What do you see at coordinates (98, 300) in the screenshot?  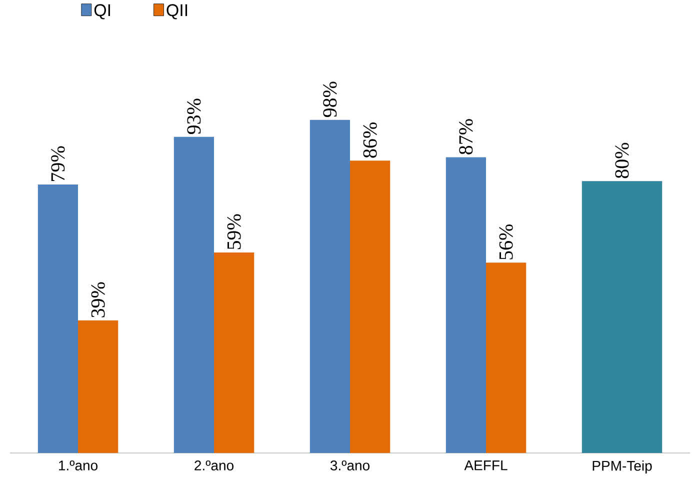 I see `data-label: 39%` at bounding box center [98, 300].